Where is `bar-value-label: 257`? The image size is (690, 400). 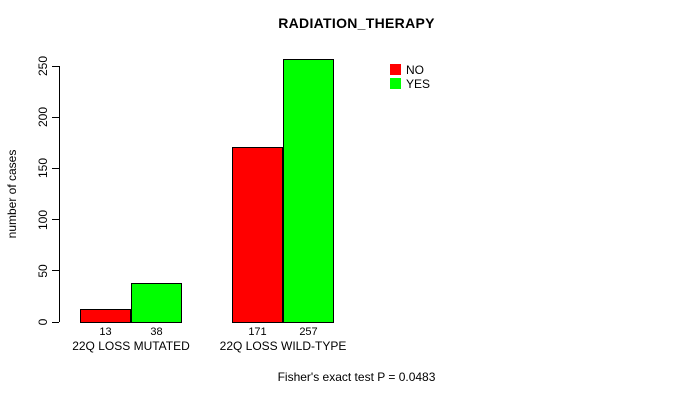
bar-value-label: 257 is located at coordinates (308, 332).